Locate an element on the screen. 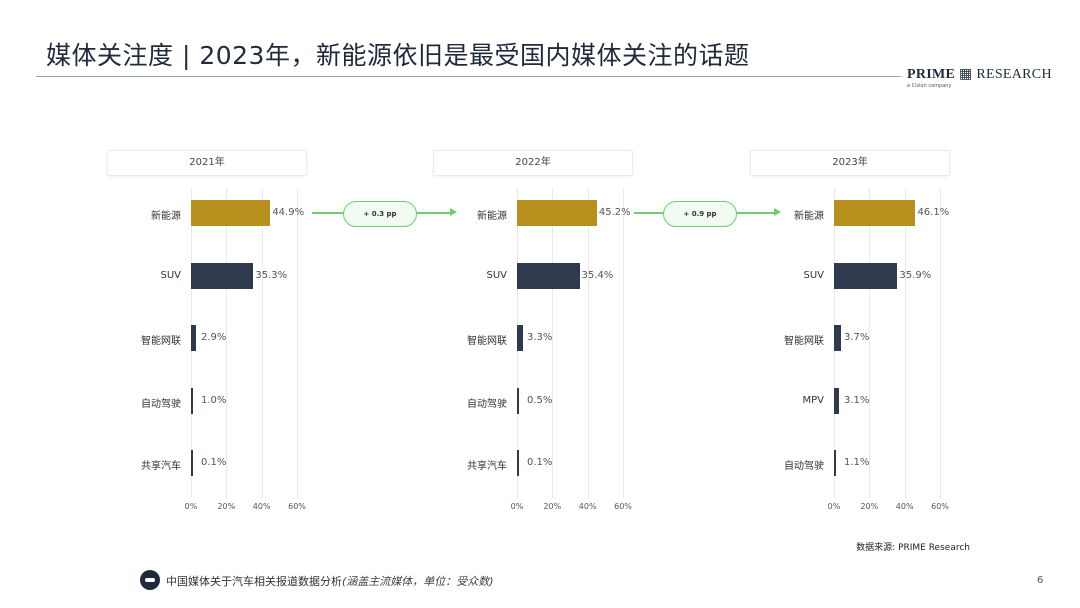 This screenshot has height=608, width=1080. chart-title: 2022年 is located at coordinates (533, 163).